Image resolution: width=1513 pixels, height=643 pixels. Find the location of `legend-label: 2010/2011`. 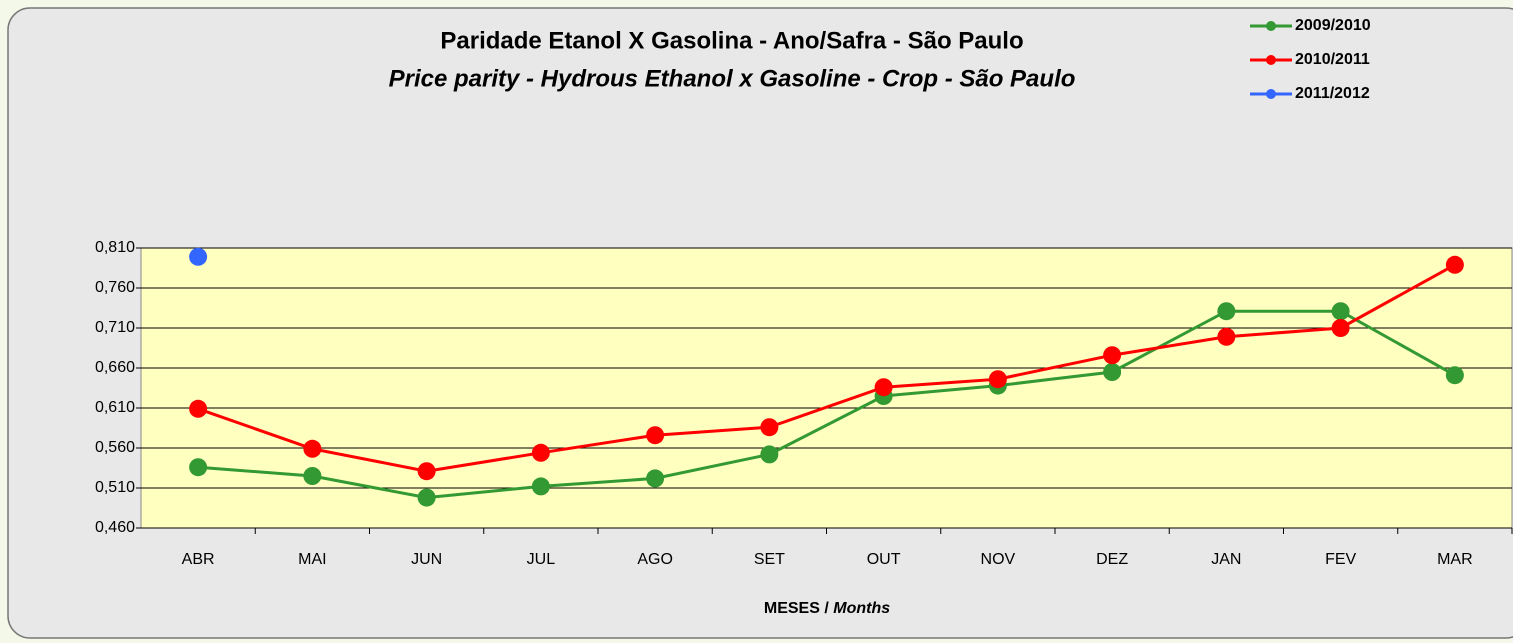

legend-label: 2010/2011 is located at coordinates (1332, 59).